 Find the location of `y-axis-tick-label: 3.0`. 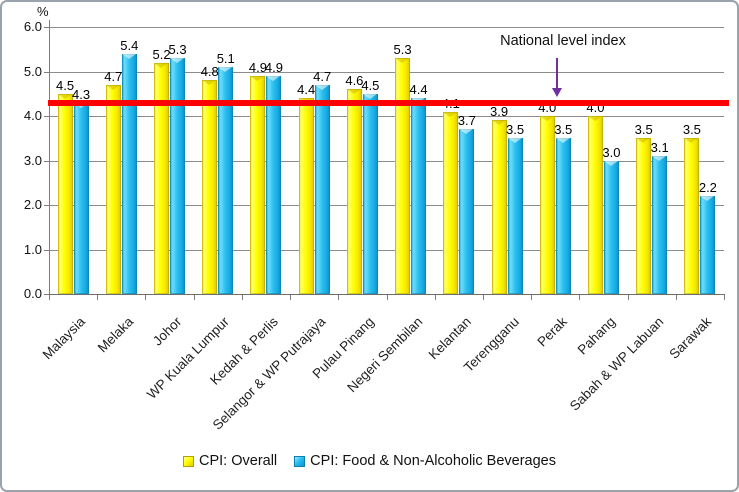

y-axis-tick-label: 3.0 is located at coordinates (32, 160).